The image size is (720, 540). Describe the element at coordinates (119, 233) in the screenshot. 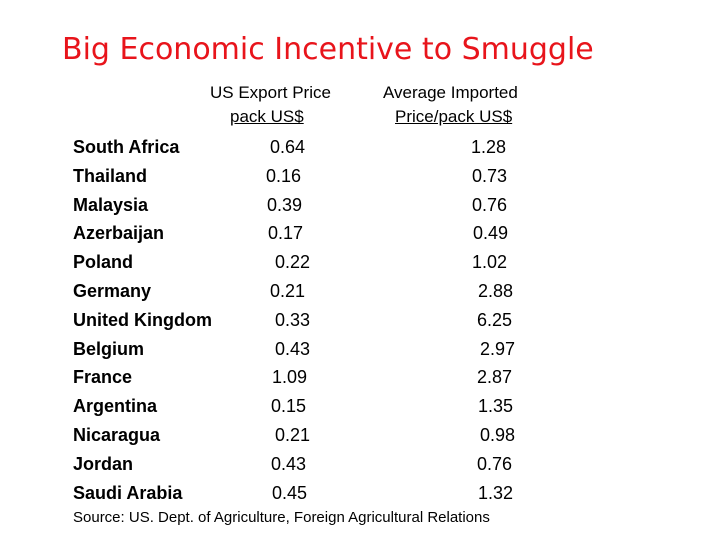

I see `country-name: Azerbaijan` at that location.